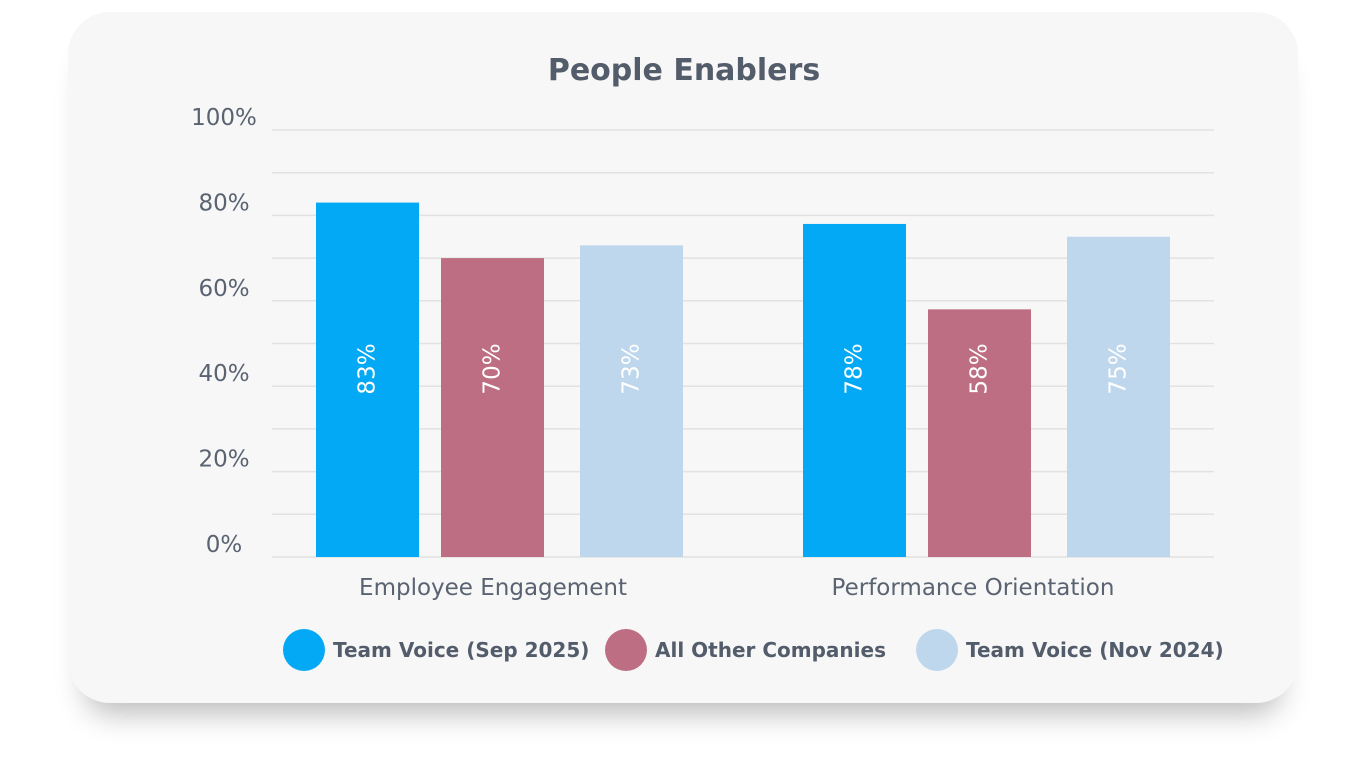 The height and width of the screenshot is (768, 1366). Describe the element at coordinates (855, 368) in the screenshot. I see `data-label: 78%` at that location.